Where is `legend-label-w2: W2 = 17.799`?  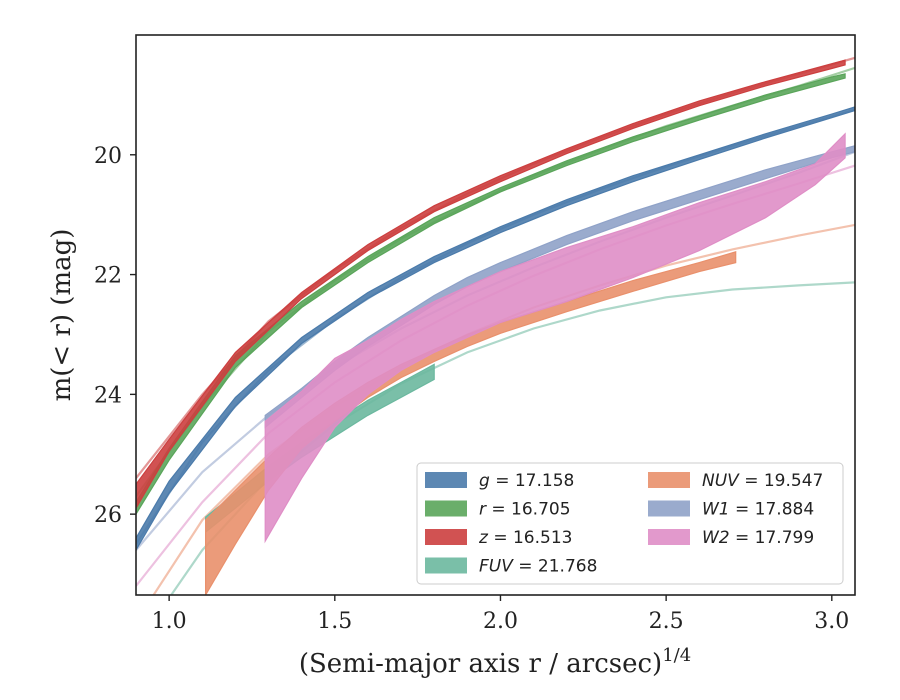
legend-label-w2: W2 = 17.799 is located at coordinates (758, 538).